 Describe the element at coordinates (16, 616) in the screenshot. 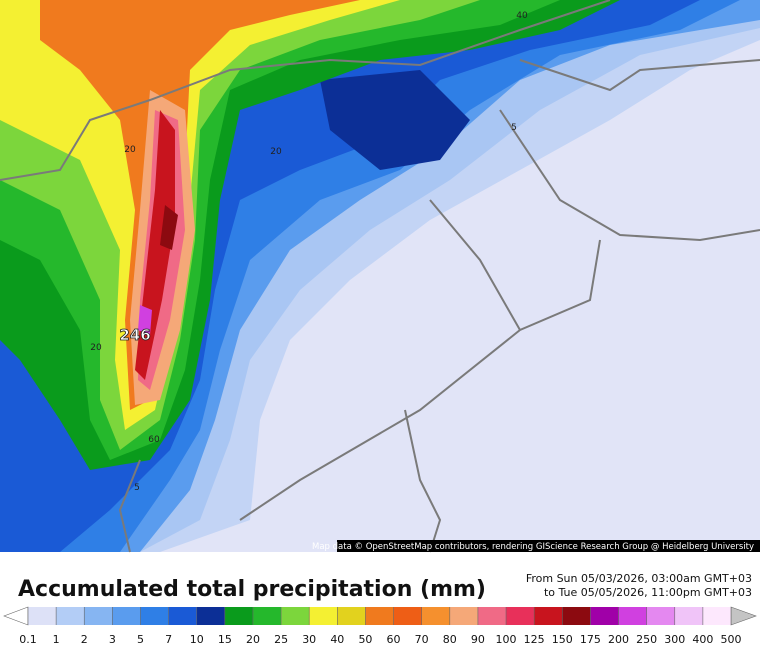

I see `legend-arrow-low` at that location.